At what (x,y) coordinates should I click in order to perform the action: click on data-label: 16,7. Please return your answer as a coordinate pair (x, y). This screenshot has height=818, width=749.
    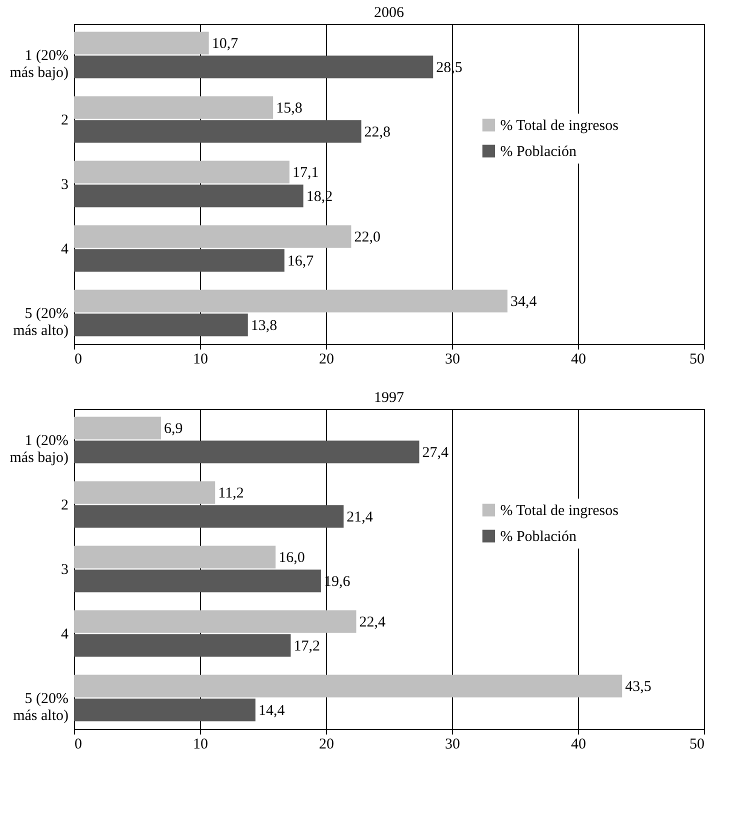
    Looking at the image, I should click on (300, 261).